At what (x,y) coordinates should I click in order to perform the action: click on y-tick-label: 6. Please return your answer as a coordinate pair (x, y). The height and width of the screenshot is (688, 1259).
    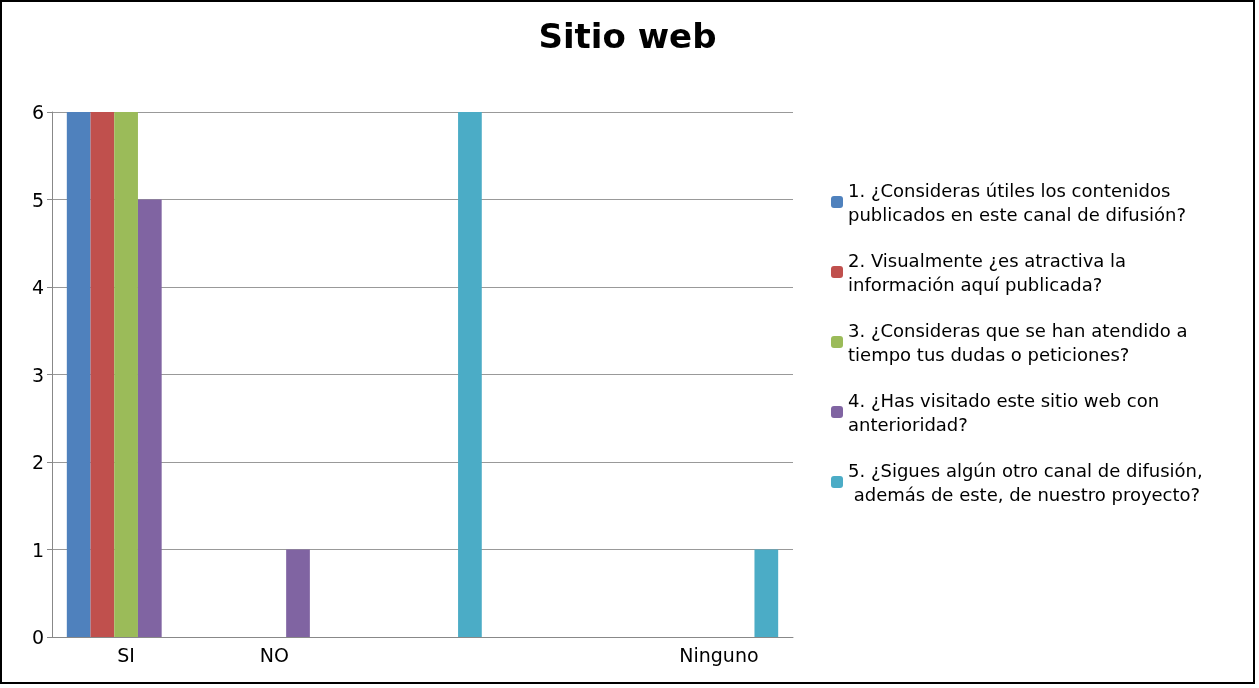
    Looking at the image, I should click on (37, 112).